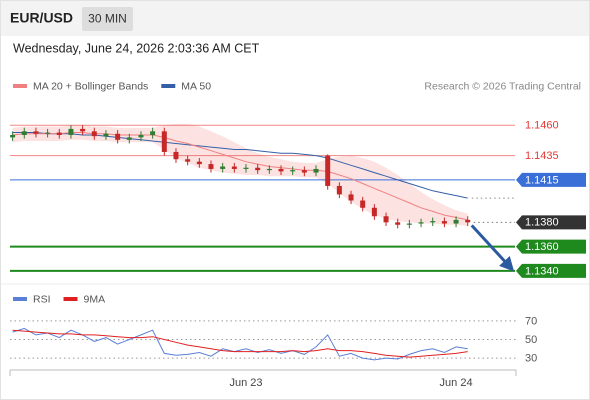 The height and width of the screenshot is (400, 590). What do you see at coordinates (490, 245) in the screenshot?
I see `projection-arrow` at bounding box center [490, 245].